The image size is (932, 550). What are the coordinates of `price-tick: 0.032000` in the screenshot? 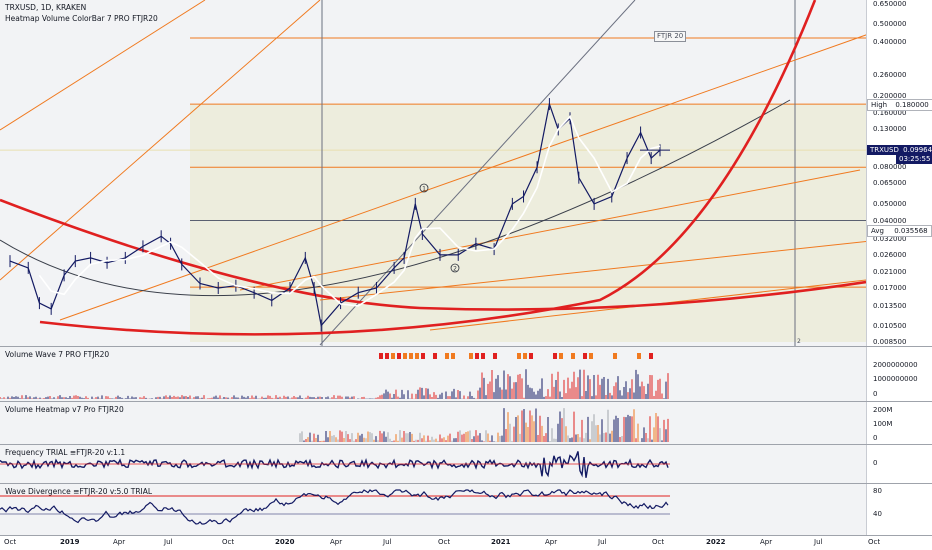 It's located at (890, 238).